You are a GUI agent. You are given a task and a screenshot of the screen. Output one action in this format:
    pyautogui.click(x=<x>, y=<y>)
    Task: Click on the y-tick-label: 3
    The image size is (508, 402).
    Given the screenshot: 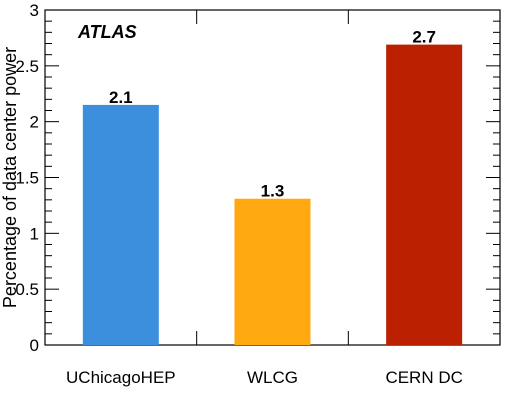 What is the action you would take?
    pyautogui.click(x=34, y=10)
    